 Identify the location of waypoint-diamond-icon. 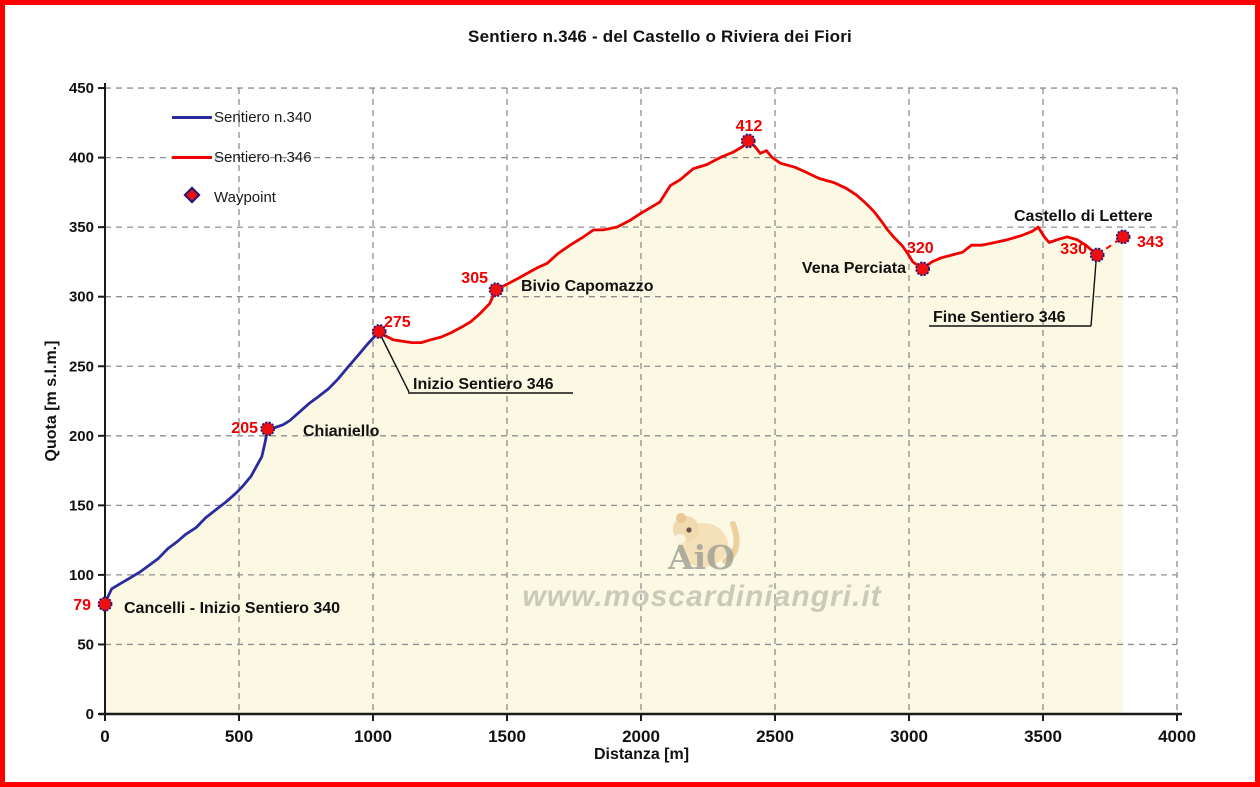
(192, 195).